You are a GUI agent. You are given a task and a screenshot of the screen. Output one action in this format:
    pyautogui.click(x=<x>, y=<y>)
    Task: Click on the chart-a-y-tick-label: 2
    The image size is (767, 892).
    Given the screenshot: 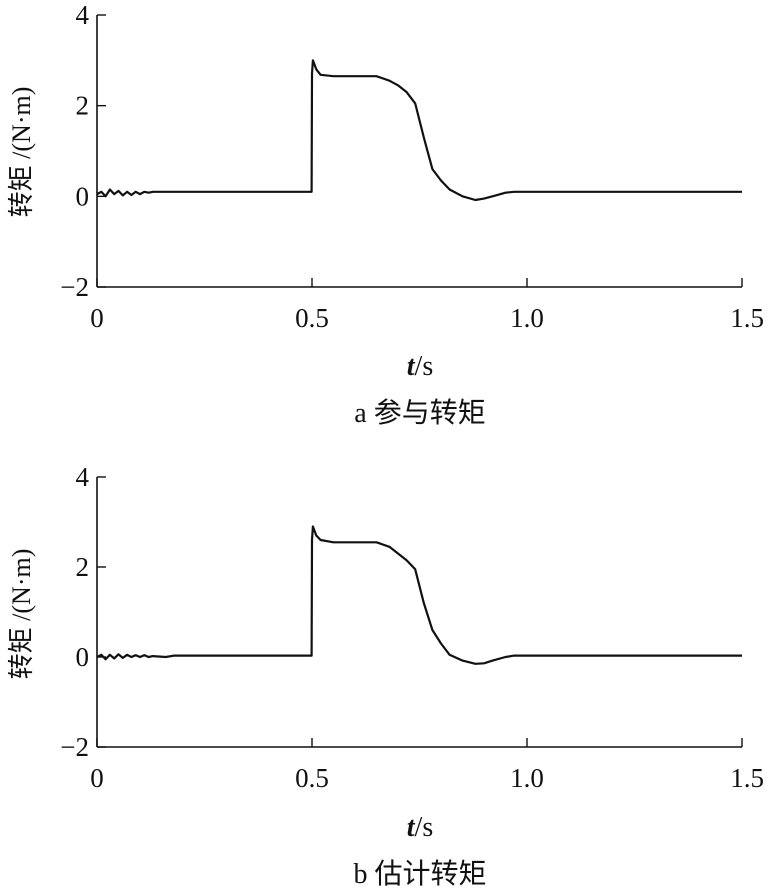 What is the action you would take?
    pyautogui.click(x=83, y=106)
    